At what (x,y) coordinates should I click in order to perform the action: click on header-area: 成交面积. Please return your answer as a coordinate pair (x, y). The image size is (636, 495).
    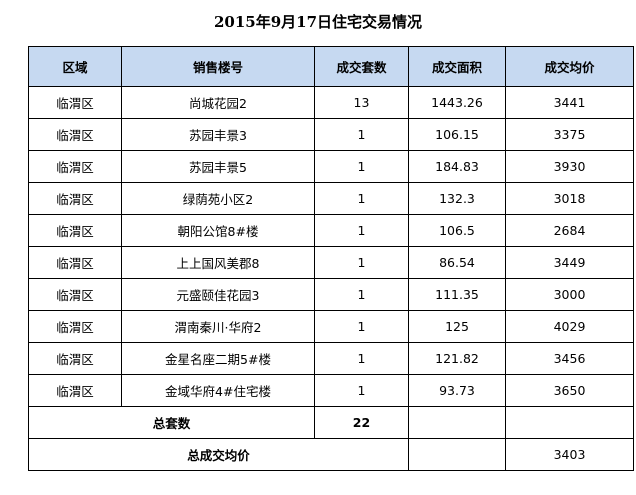
    Looking at the image, I should click on (457, 66).